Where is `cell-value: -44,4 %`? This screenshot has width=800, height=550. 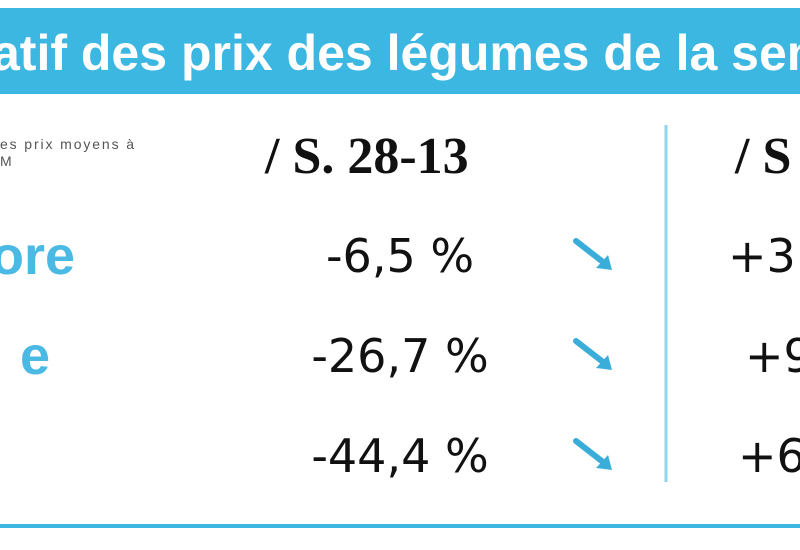
cell-value: -44,4 % is located at coordinates (399, 456).